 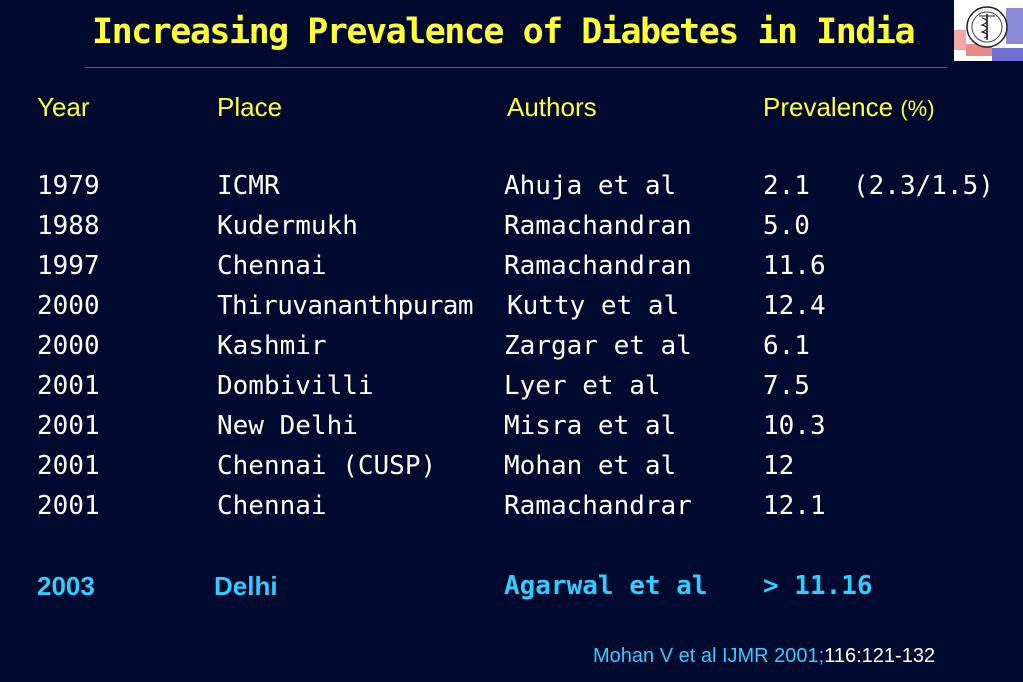 What do you see at coordinates (779, 466) in the screenshot?
I see `cell-prevalence: 12` at bounding box center [779, 466].